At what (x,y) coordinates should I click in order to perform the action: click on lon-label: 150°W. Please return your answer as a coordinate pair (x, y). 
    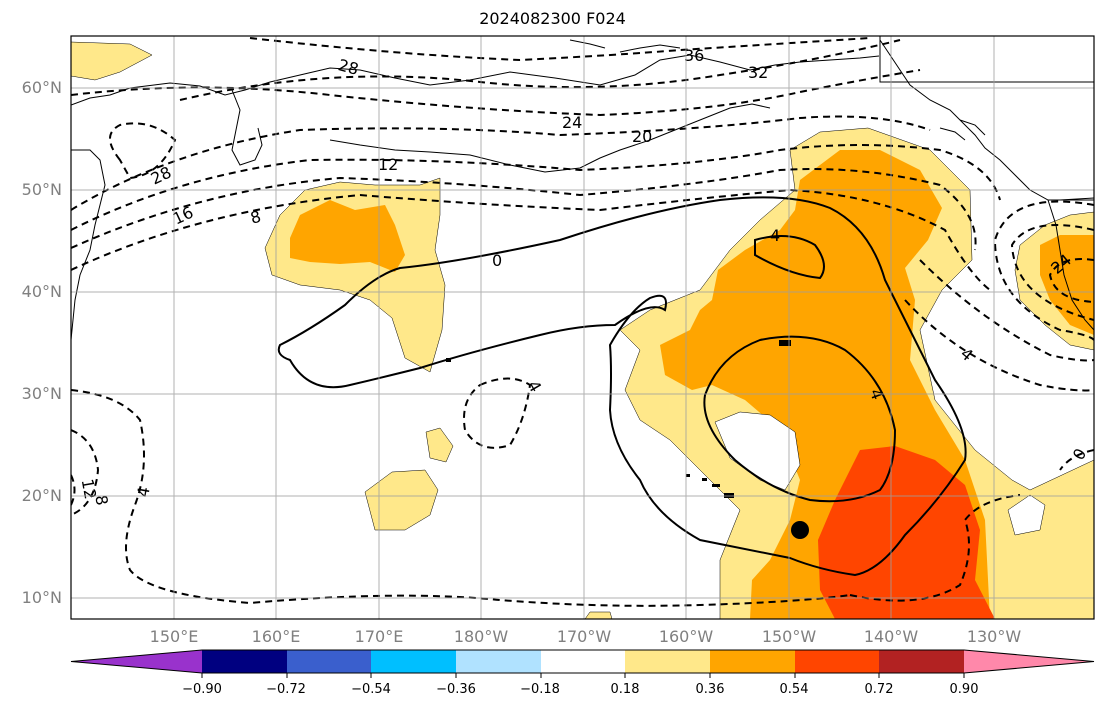
    Looking at the image, I should click on (789, 636).